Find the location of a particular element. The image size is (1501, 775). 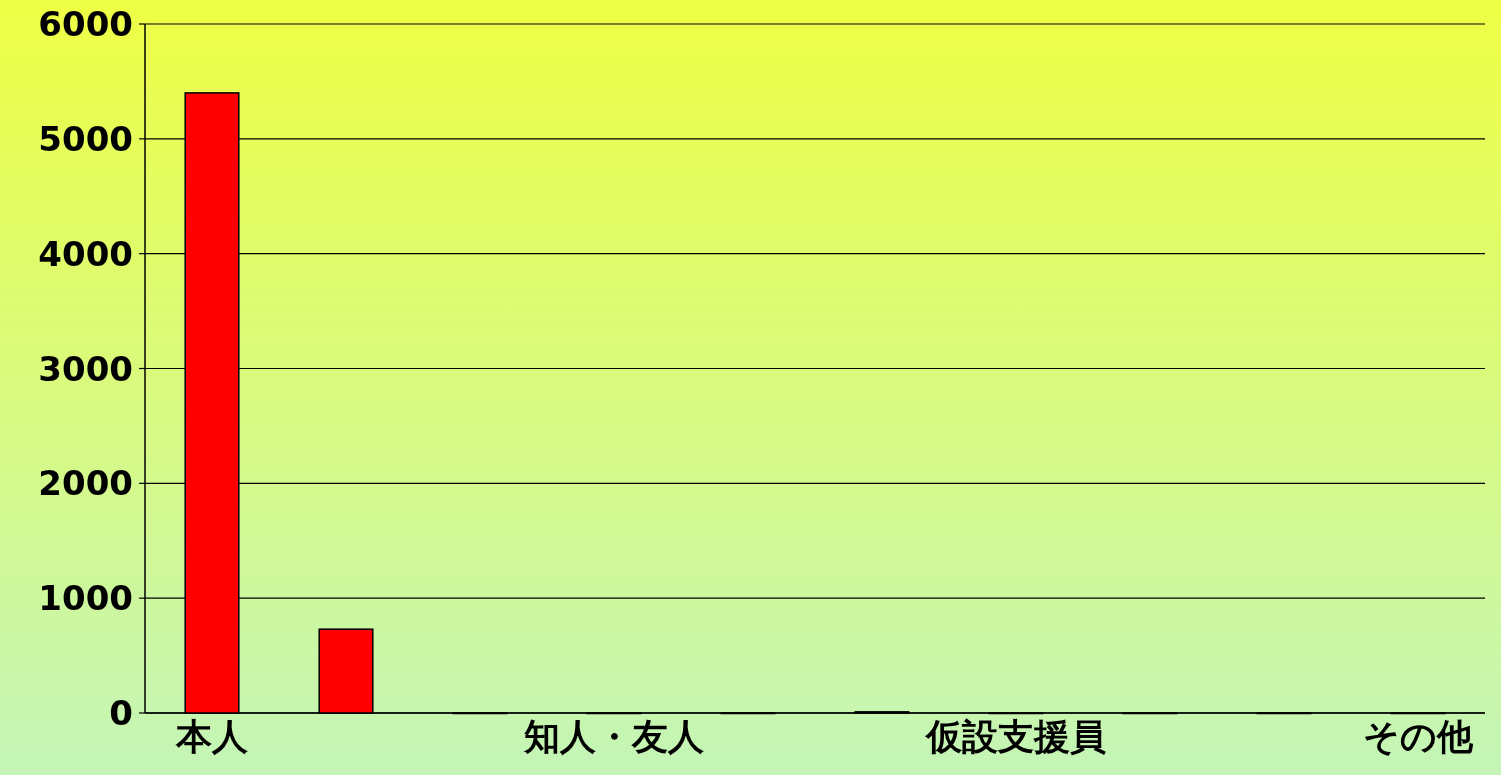

y-tick-label: 2000 is located at coordinates (85, 483).